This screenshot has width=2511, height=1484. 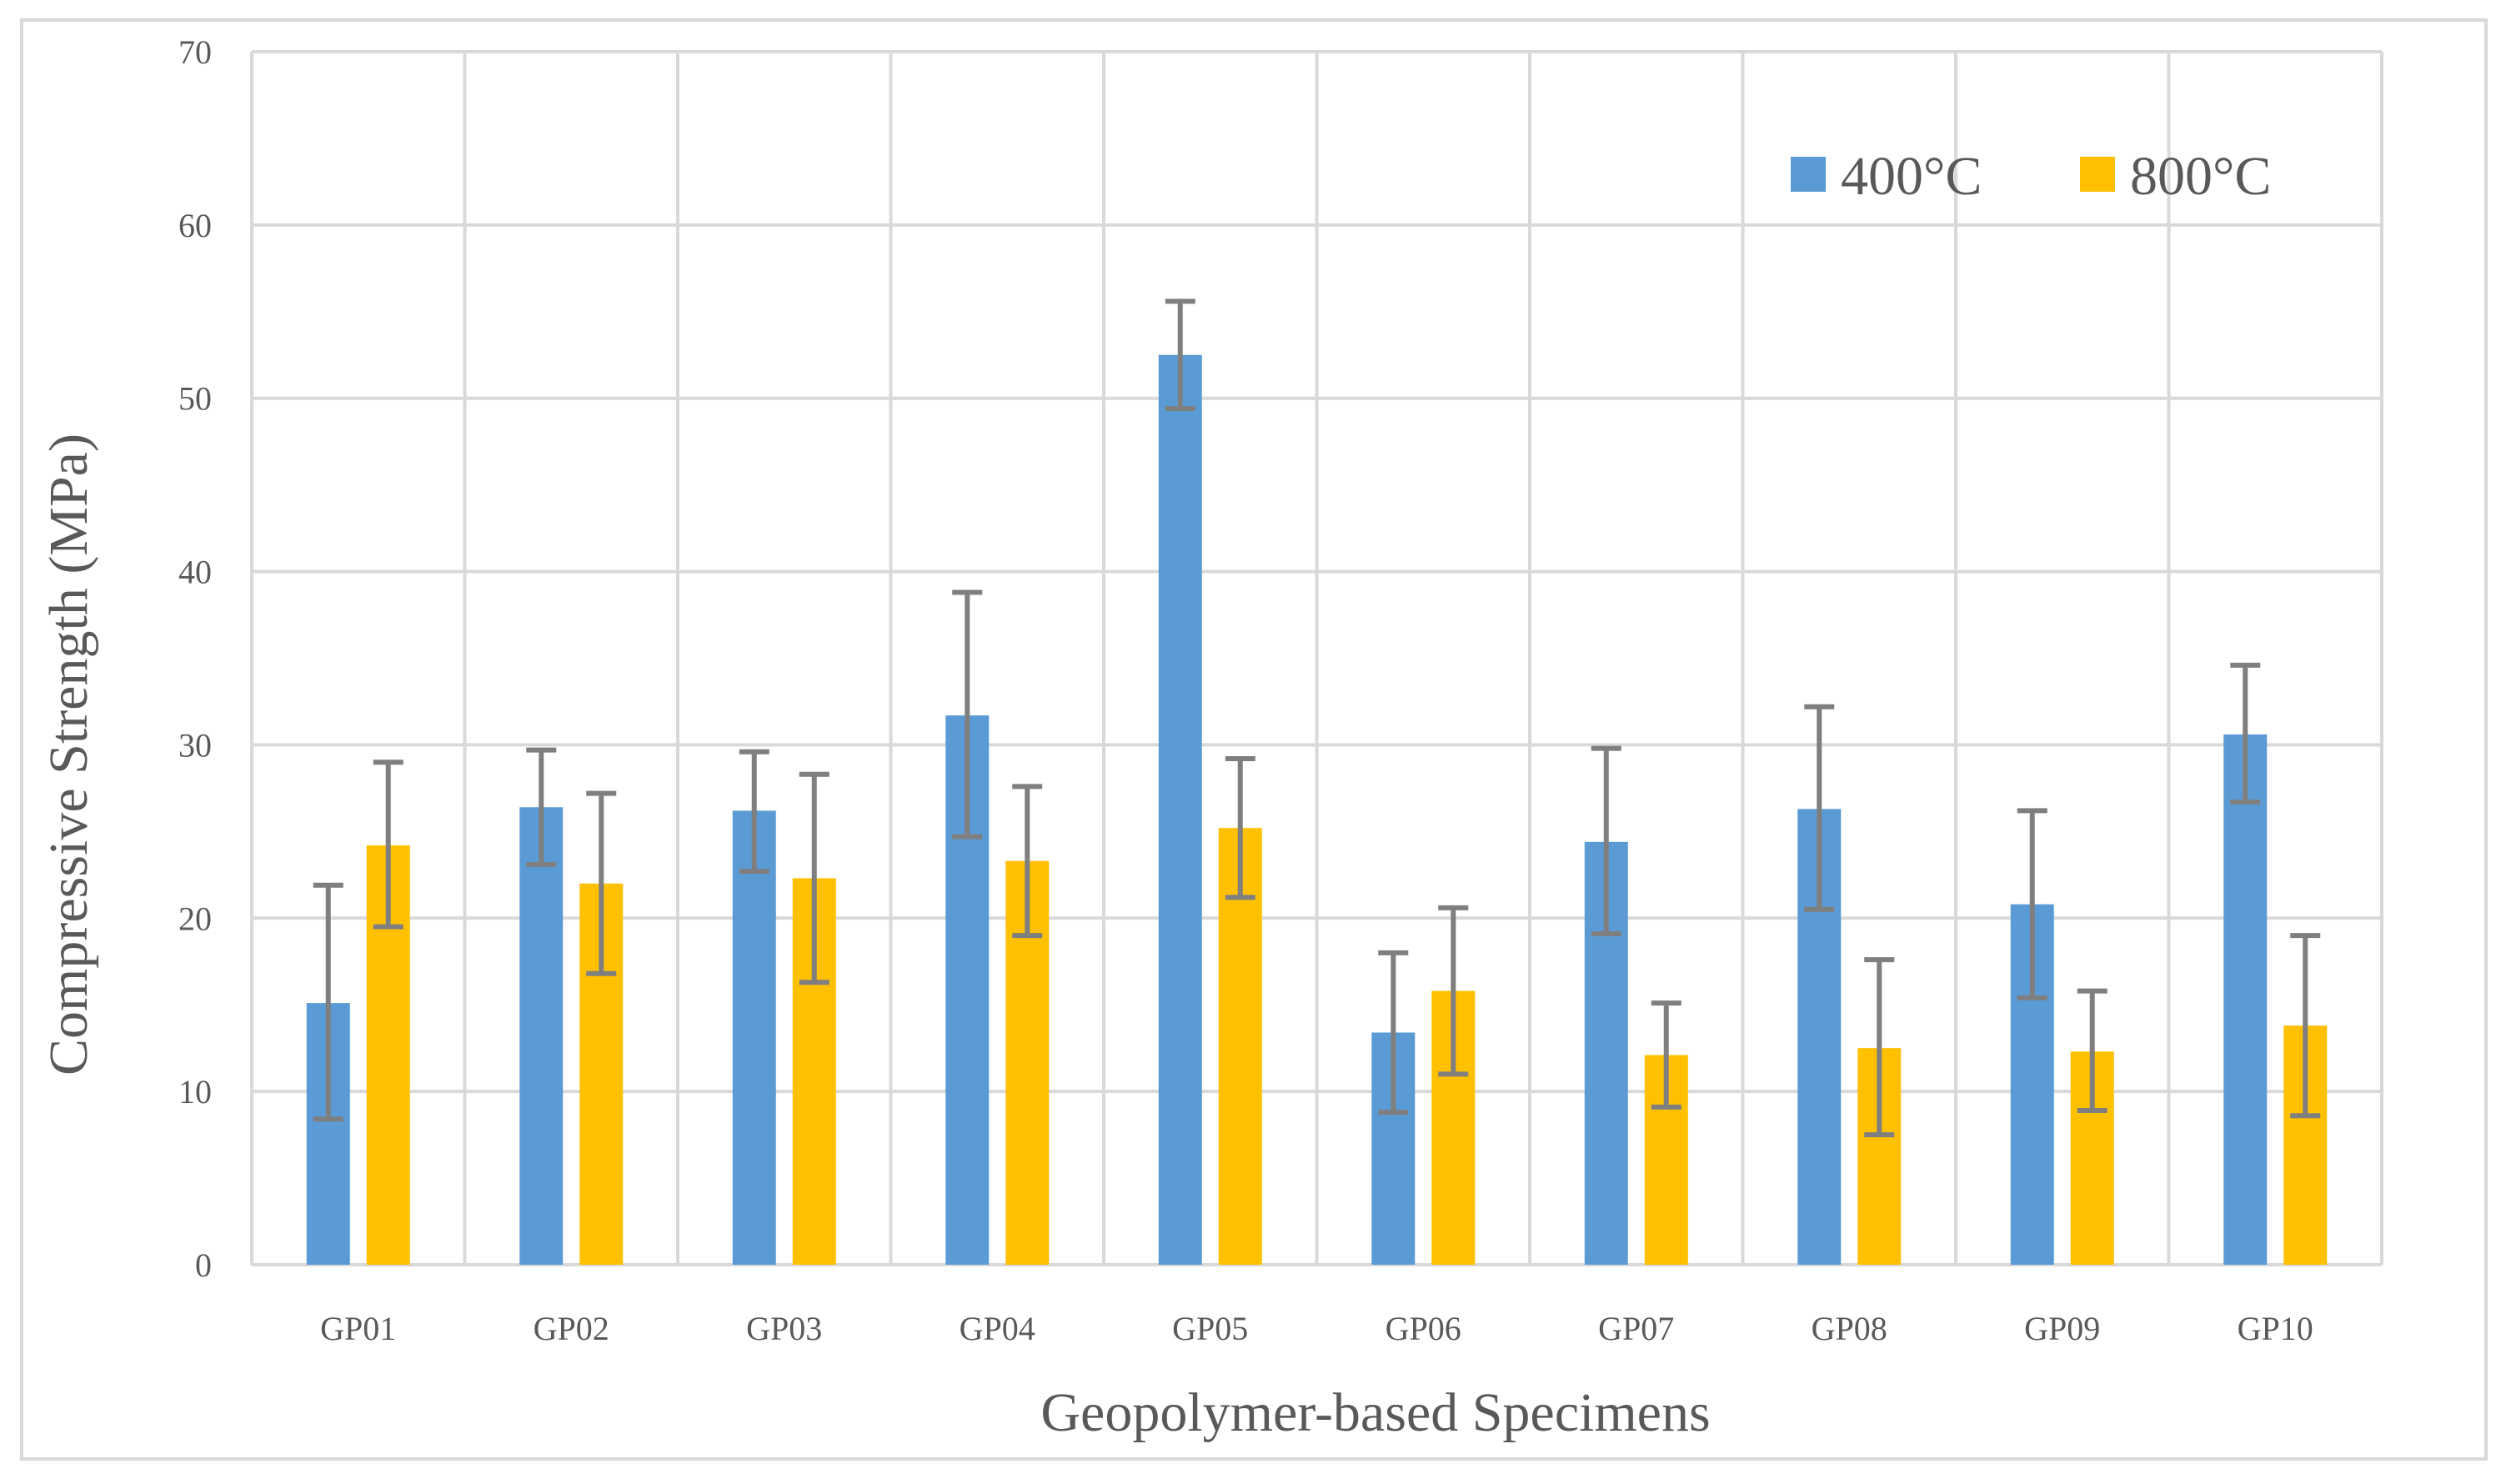 What do you see at coordinates (2062, 1328) in the screenshot?
I see `x-tick-label: GP09` at bounding box center [2062, 1328].